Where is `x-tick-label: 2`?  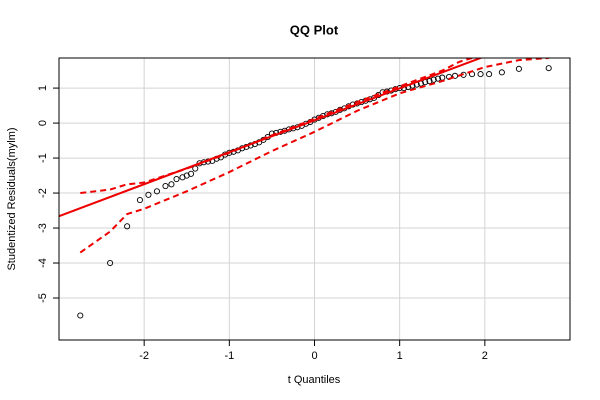 x-tick-label: 2 is located at coordinates (485, 356).